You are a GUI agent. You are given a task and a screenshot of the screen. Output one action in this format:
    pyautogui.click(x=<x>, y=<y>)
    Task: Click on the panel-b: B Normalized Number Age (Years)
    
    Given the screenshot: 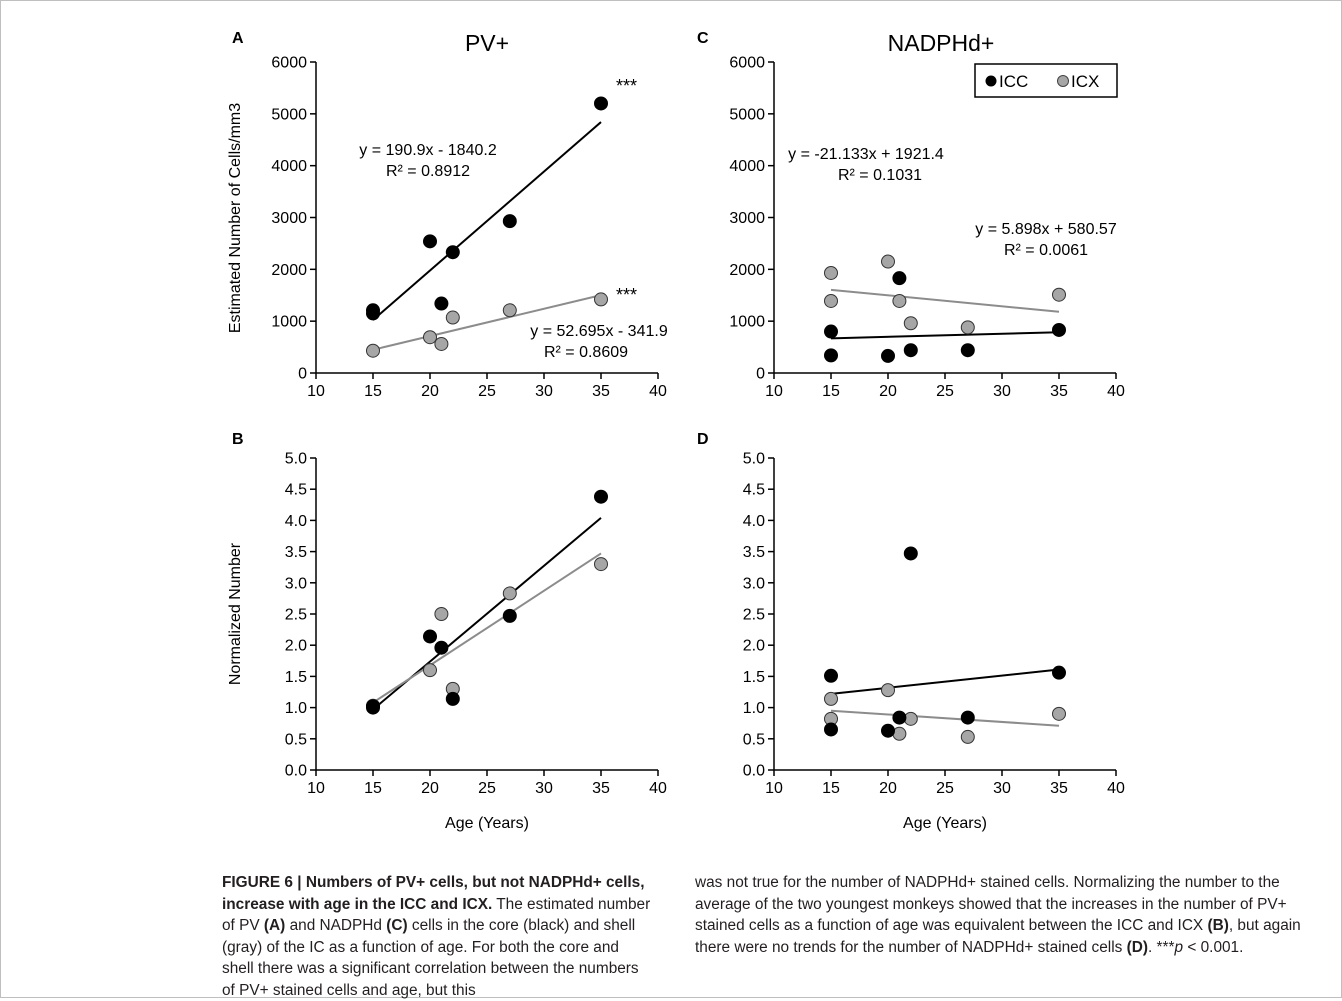 What is the action you would take?
    pyautogui.click(x=378, y=631)
    